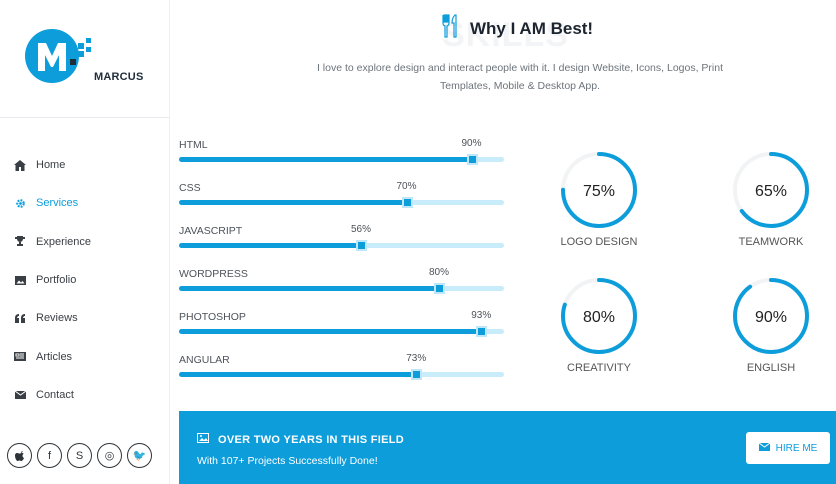 This screenshot has height=484, width=836. What do you see at coordinates (406, 186) in the screenshot?
I see `skill-percent: 70%` at bounding box center [406, 186].